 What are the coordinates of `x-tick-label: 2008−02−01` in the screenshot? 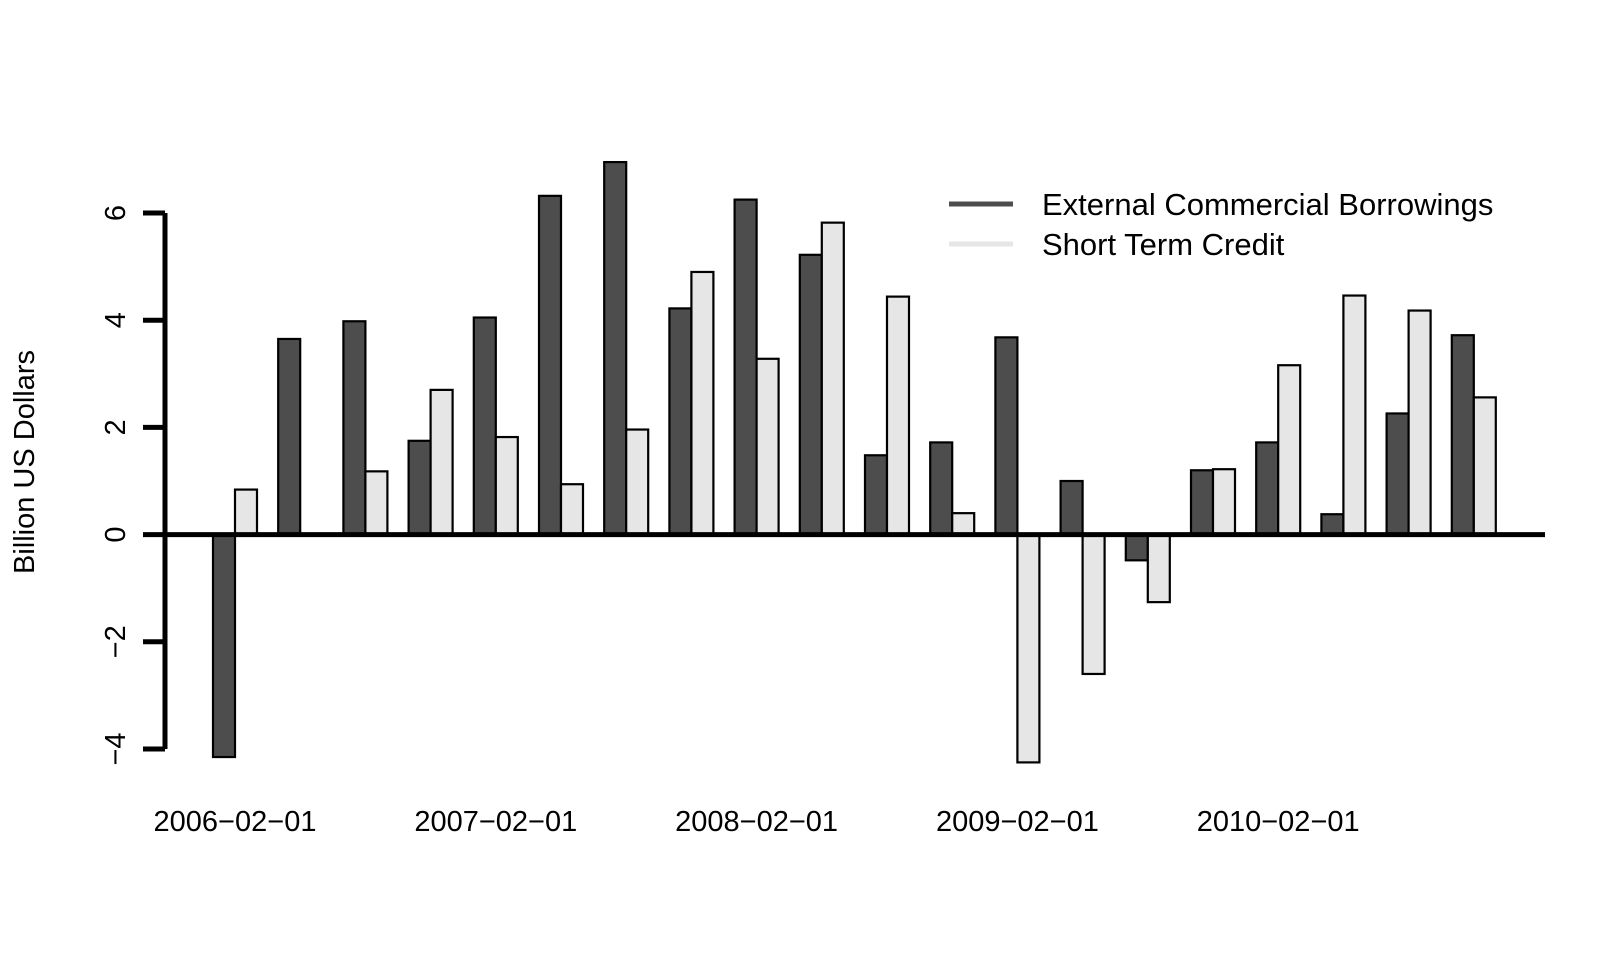 It's located at (756, 822).